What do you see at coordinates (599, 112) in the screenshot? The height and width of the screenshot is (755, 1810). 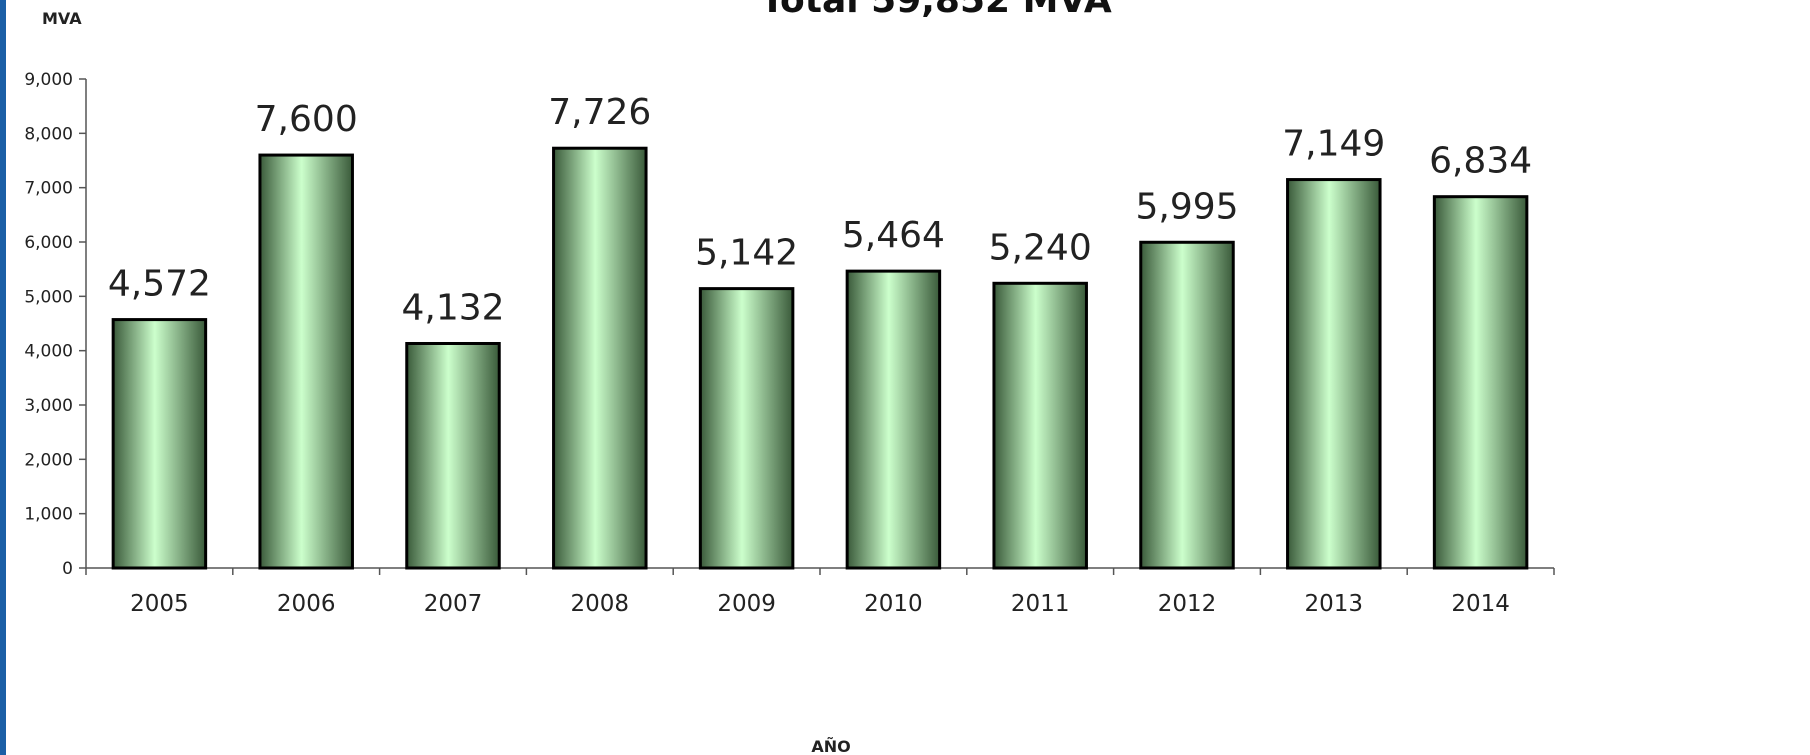 I see `data-label-2008: 7,726` at bounding box center [599, 112].